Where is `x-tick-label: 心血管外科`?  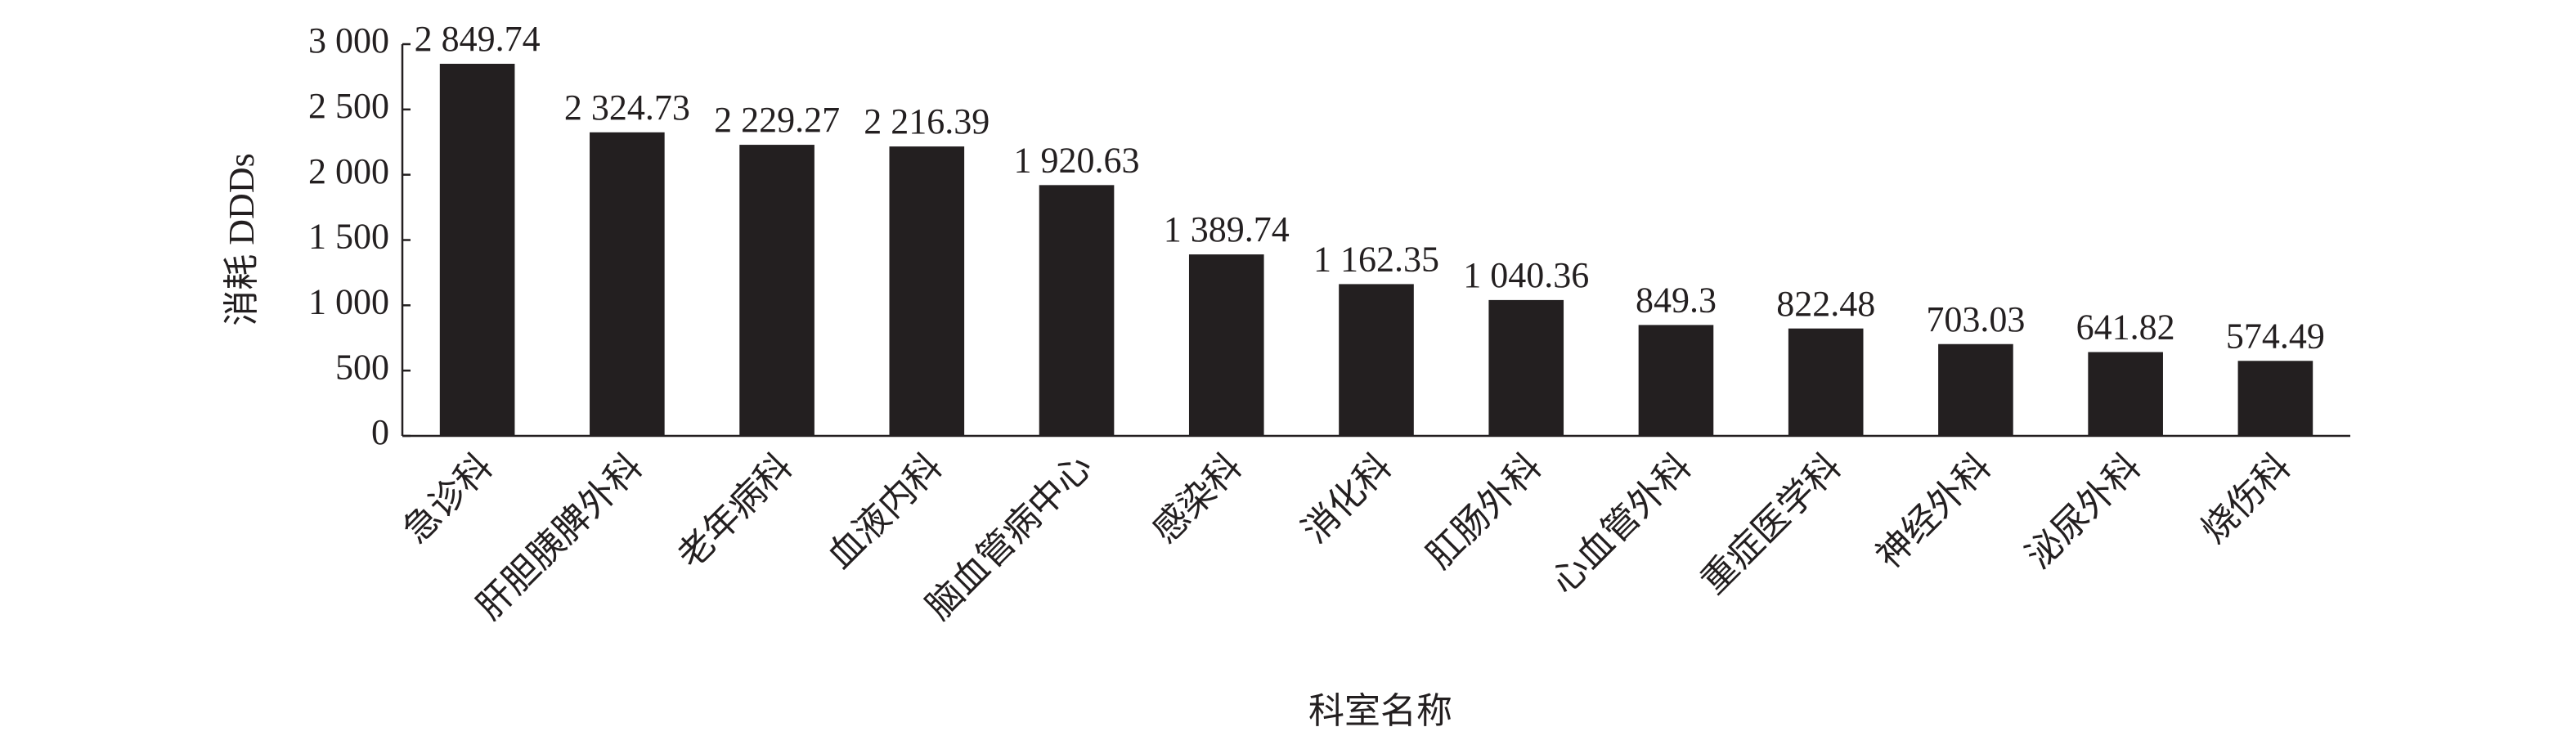 x-tick-label: 心血管外科 is located at coordinates (1621, 524).